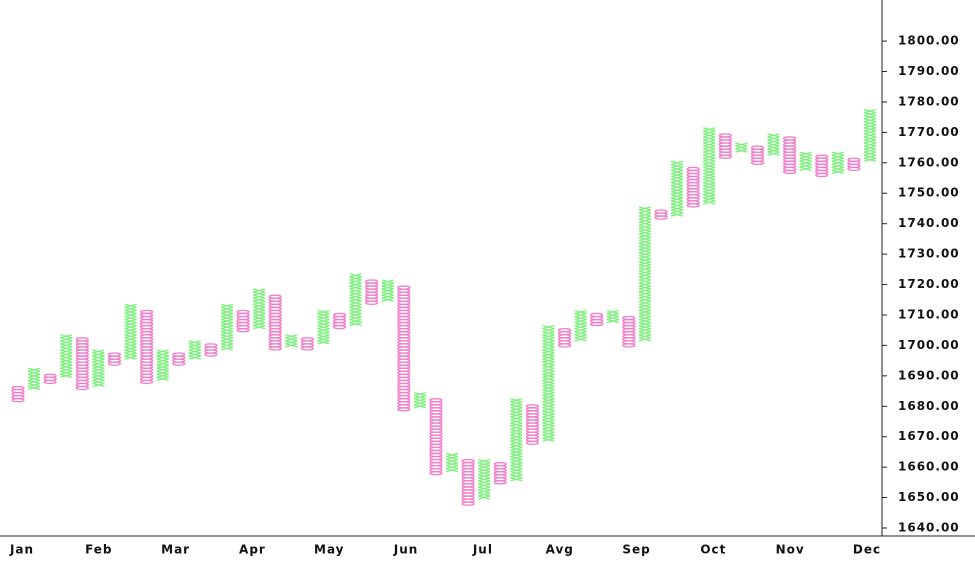 The height and width of the screenshot is (569, 975). Describe the element at coordinates (929, 193) in the screenshot. I see `y-tick-label: 1750.00` at that location.